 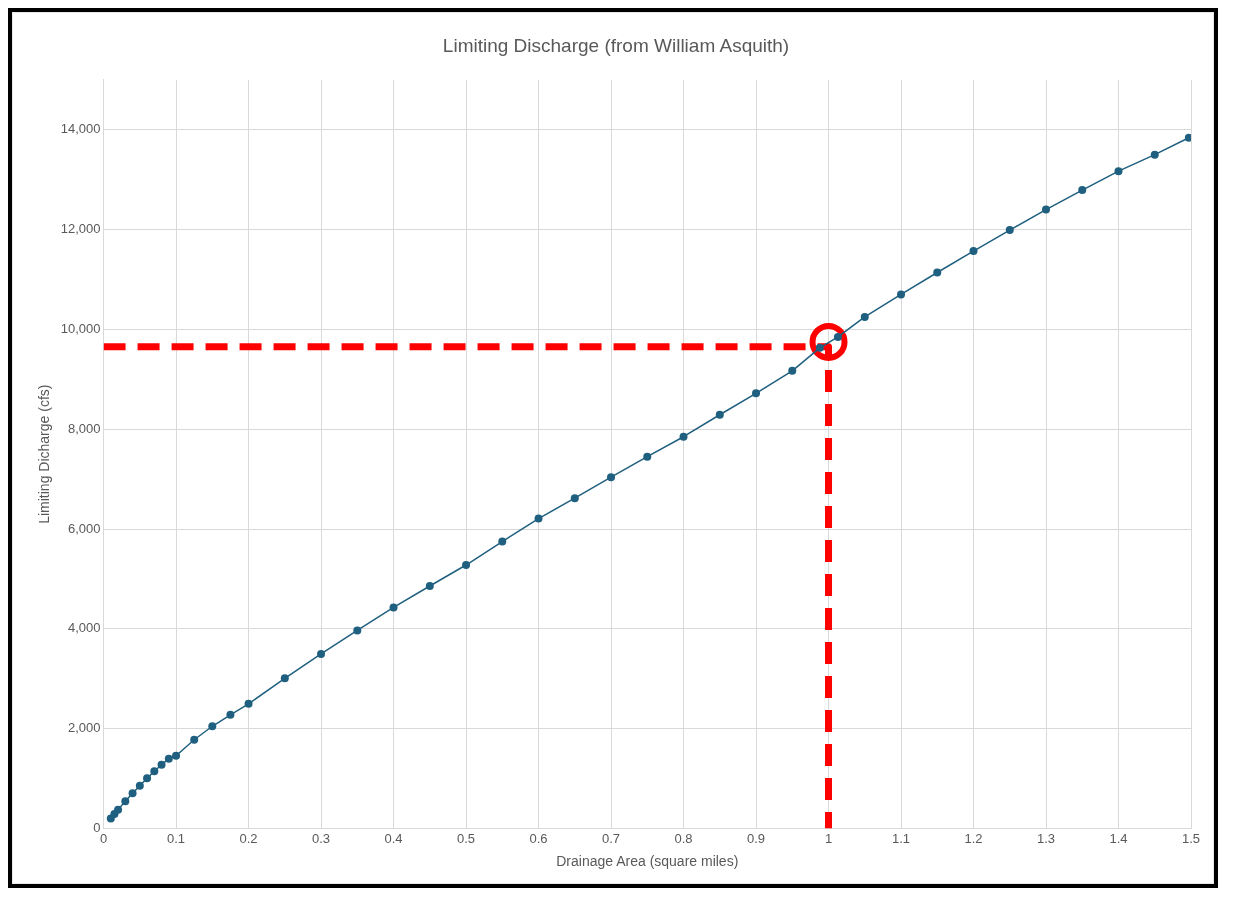 I want to click on x-tick-label: 0.8, so click(x=683, y=838).